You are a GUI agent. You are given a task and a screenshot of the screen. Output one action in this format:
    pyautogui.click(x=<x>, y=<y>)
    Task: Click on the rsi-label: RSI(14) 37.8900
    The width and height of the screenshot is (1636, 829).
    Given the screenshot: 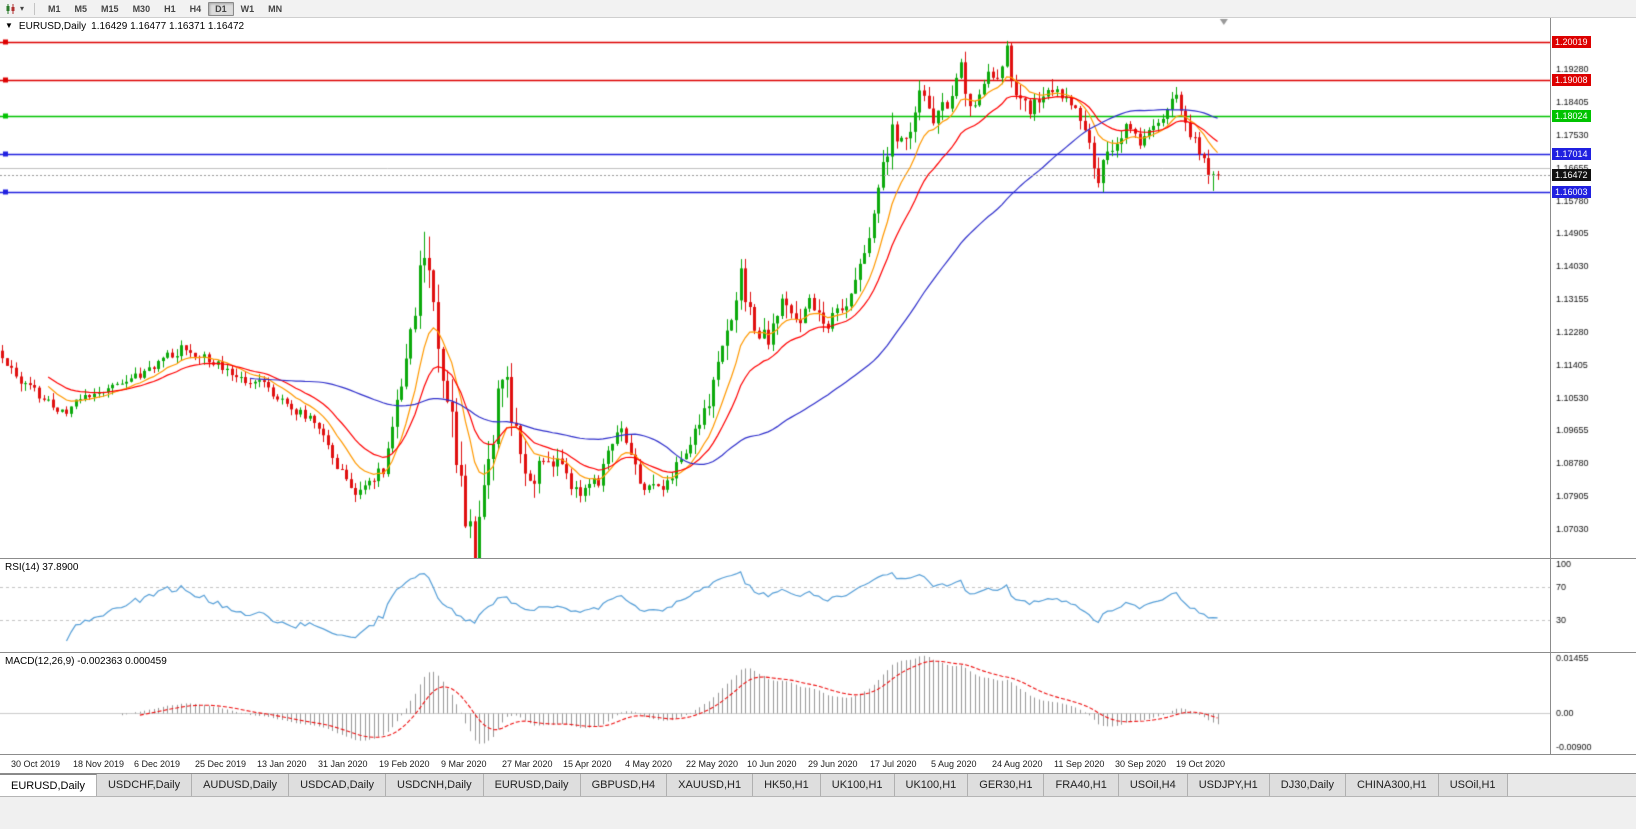 What is the action you would take?
    pyautogui.click(x=42, y=567)
    